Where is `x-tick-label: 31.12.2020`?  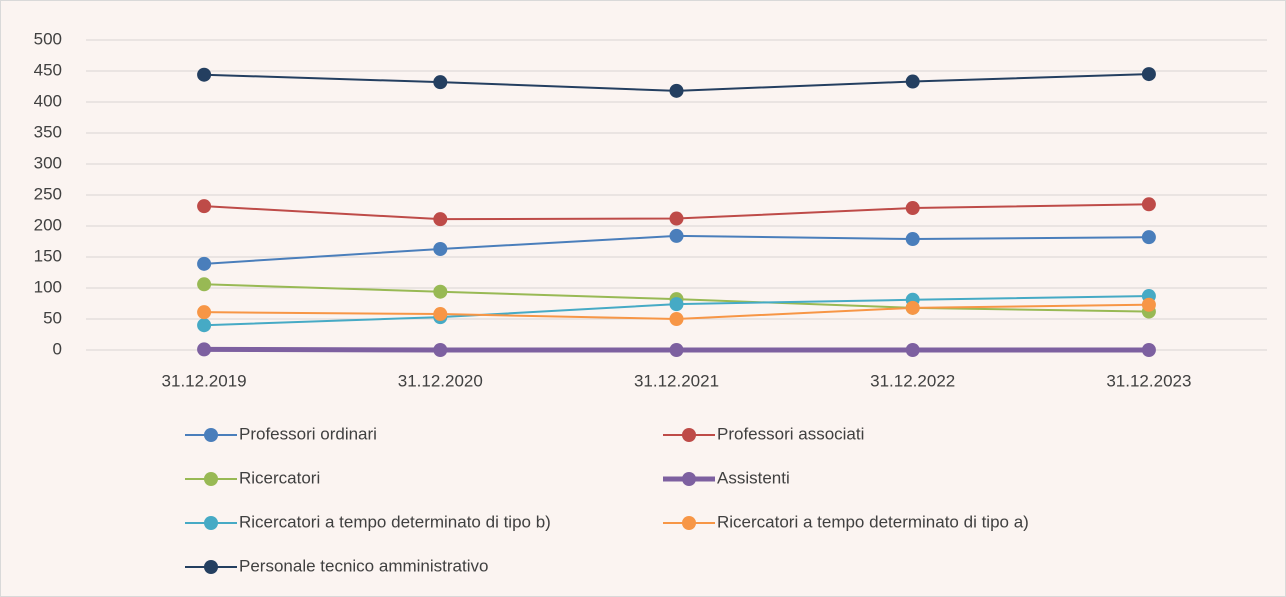 x-tick-label: 31.12.2020 is located at coordinates (440, 380).